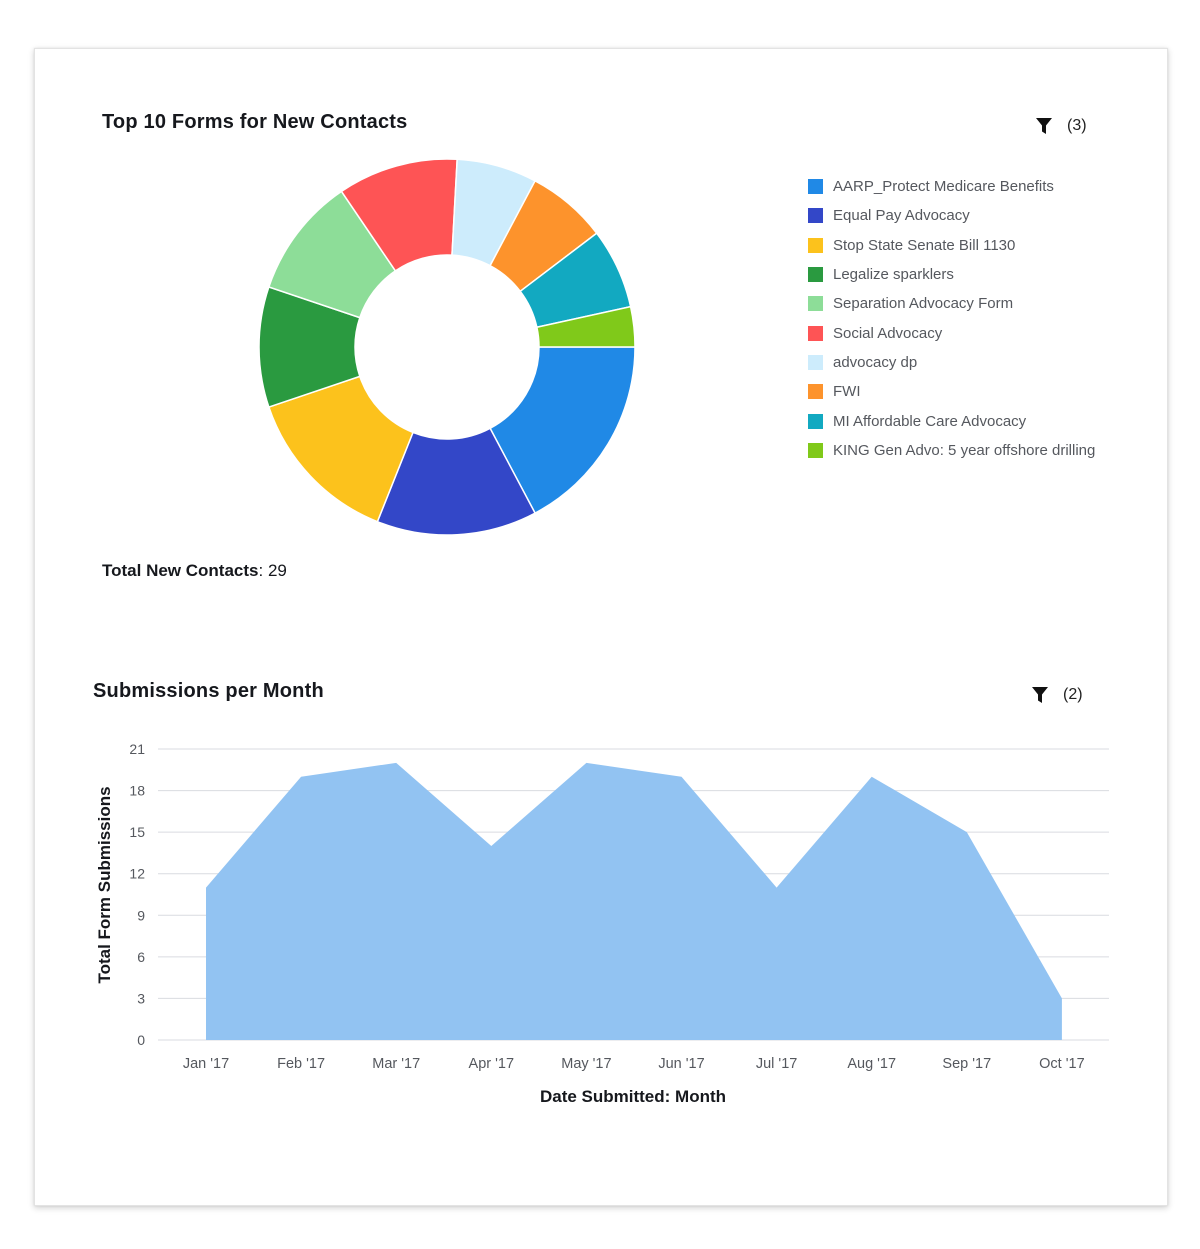 The image size is (1200, 1249). I want to click on legend-item: KING Gen Advo: 5 year offshore drilling, so click(951, 450).